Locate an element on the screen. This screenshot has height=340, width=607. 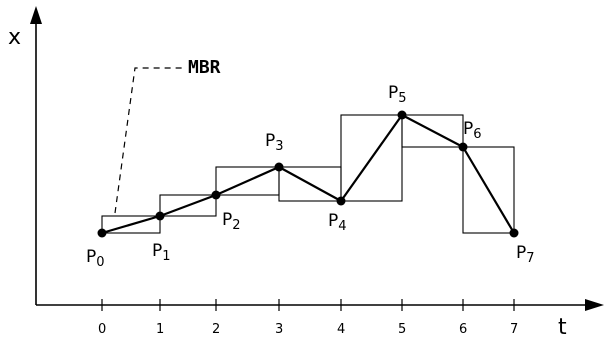
mbr-label: MBR is located at coordinates (204, 67).